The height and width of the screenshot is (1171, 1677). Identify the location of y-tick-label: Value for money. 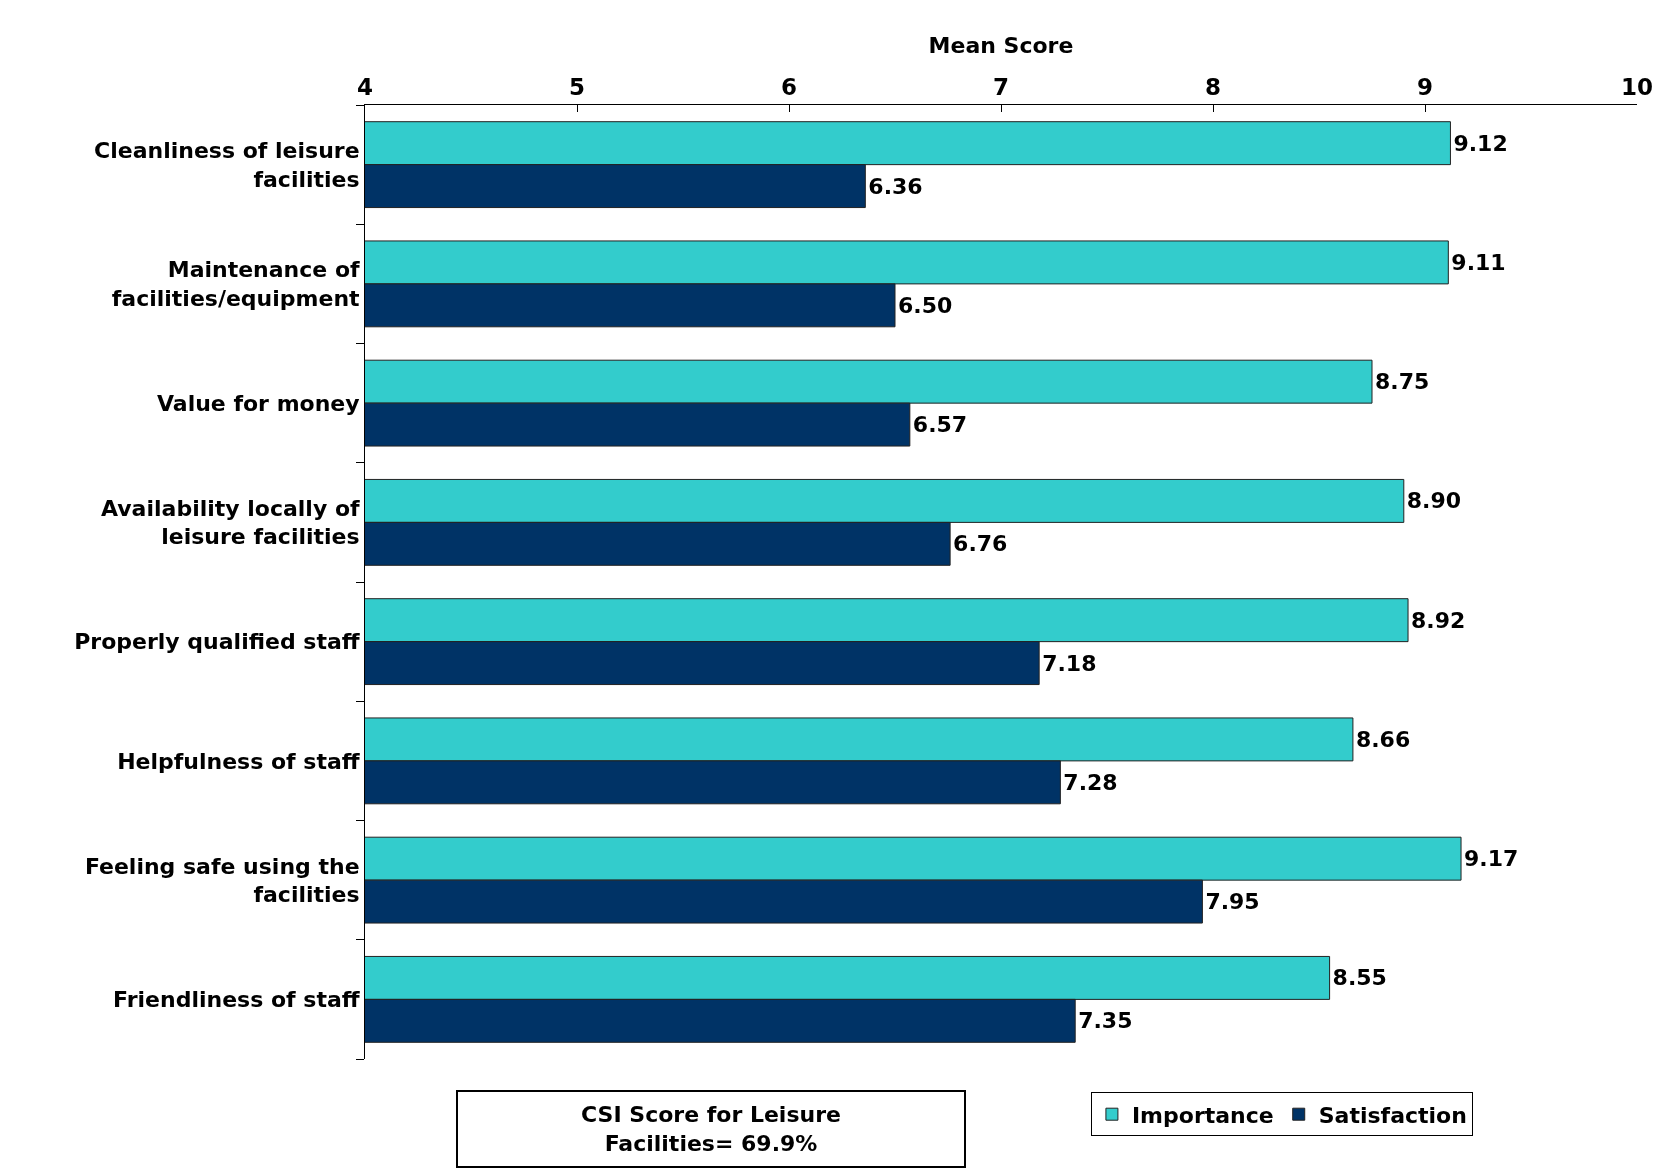
(258, 403).